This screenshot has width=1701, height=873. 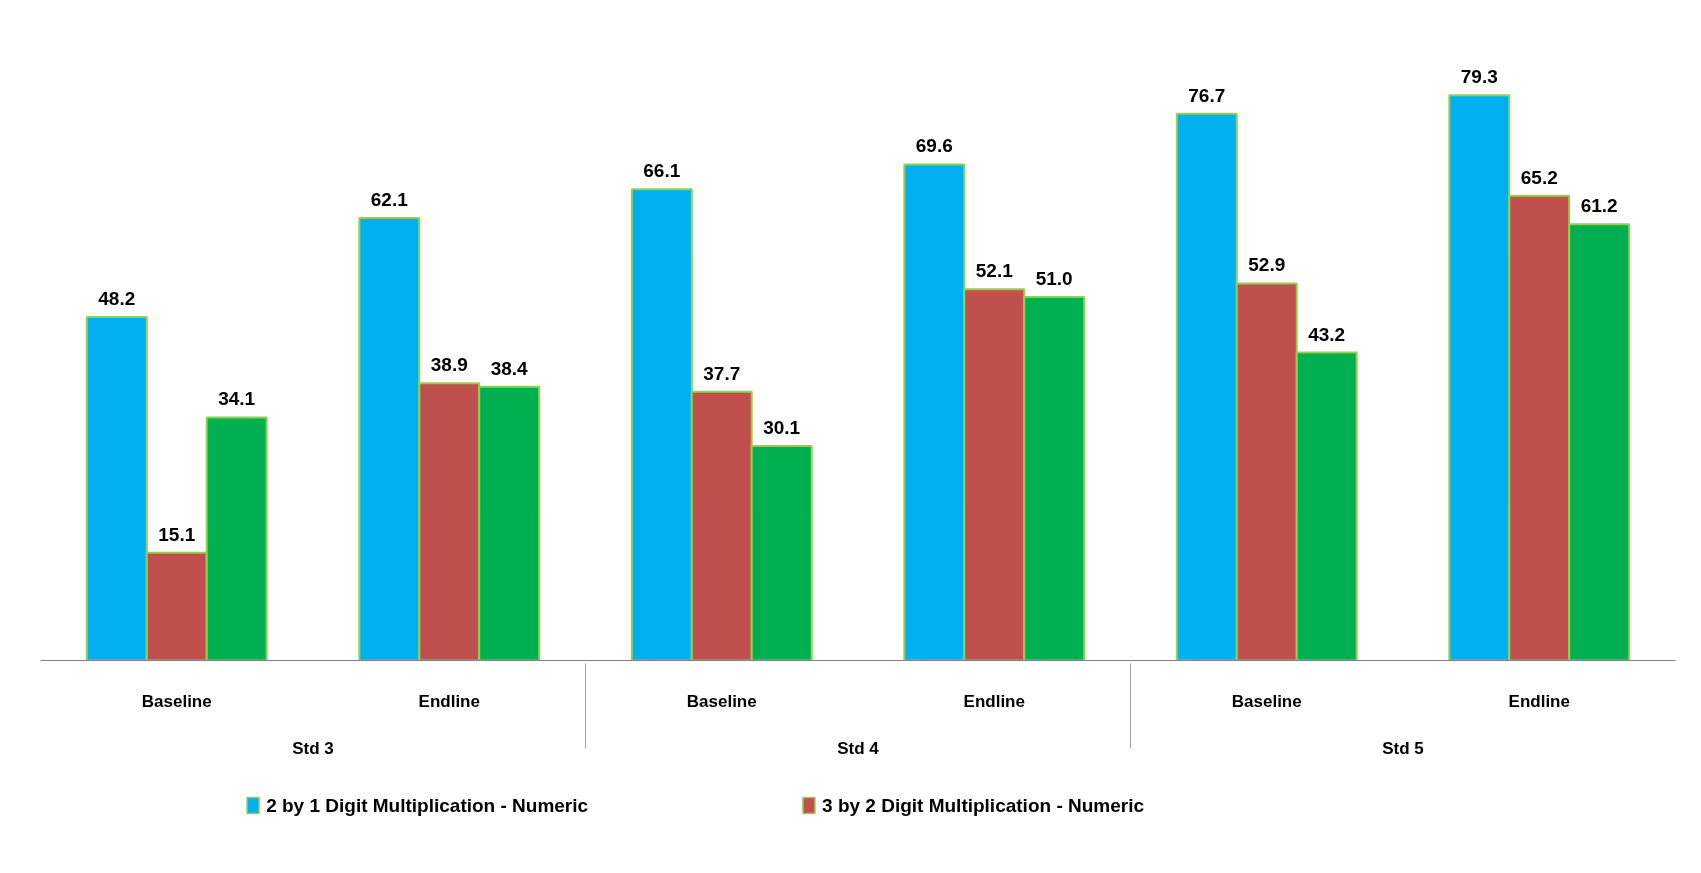 What do you see at coordinates (427, 805) in the screenshot?
I see `legend-label: 2 by 1 Digit Multiplication - Numeric` at bounding box center [427, 805].